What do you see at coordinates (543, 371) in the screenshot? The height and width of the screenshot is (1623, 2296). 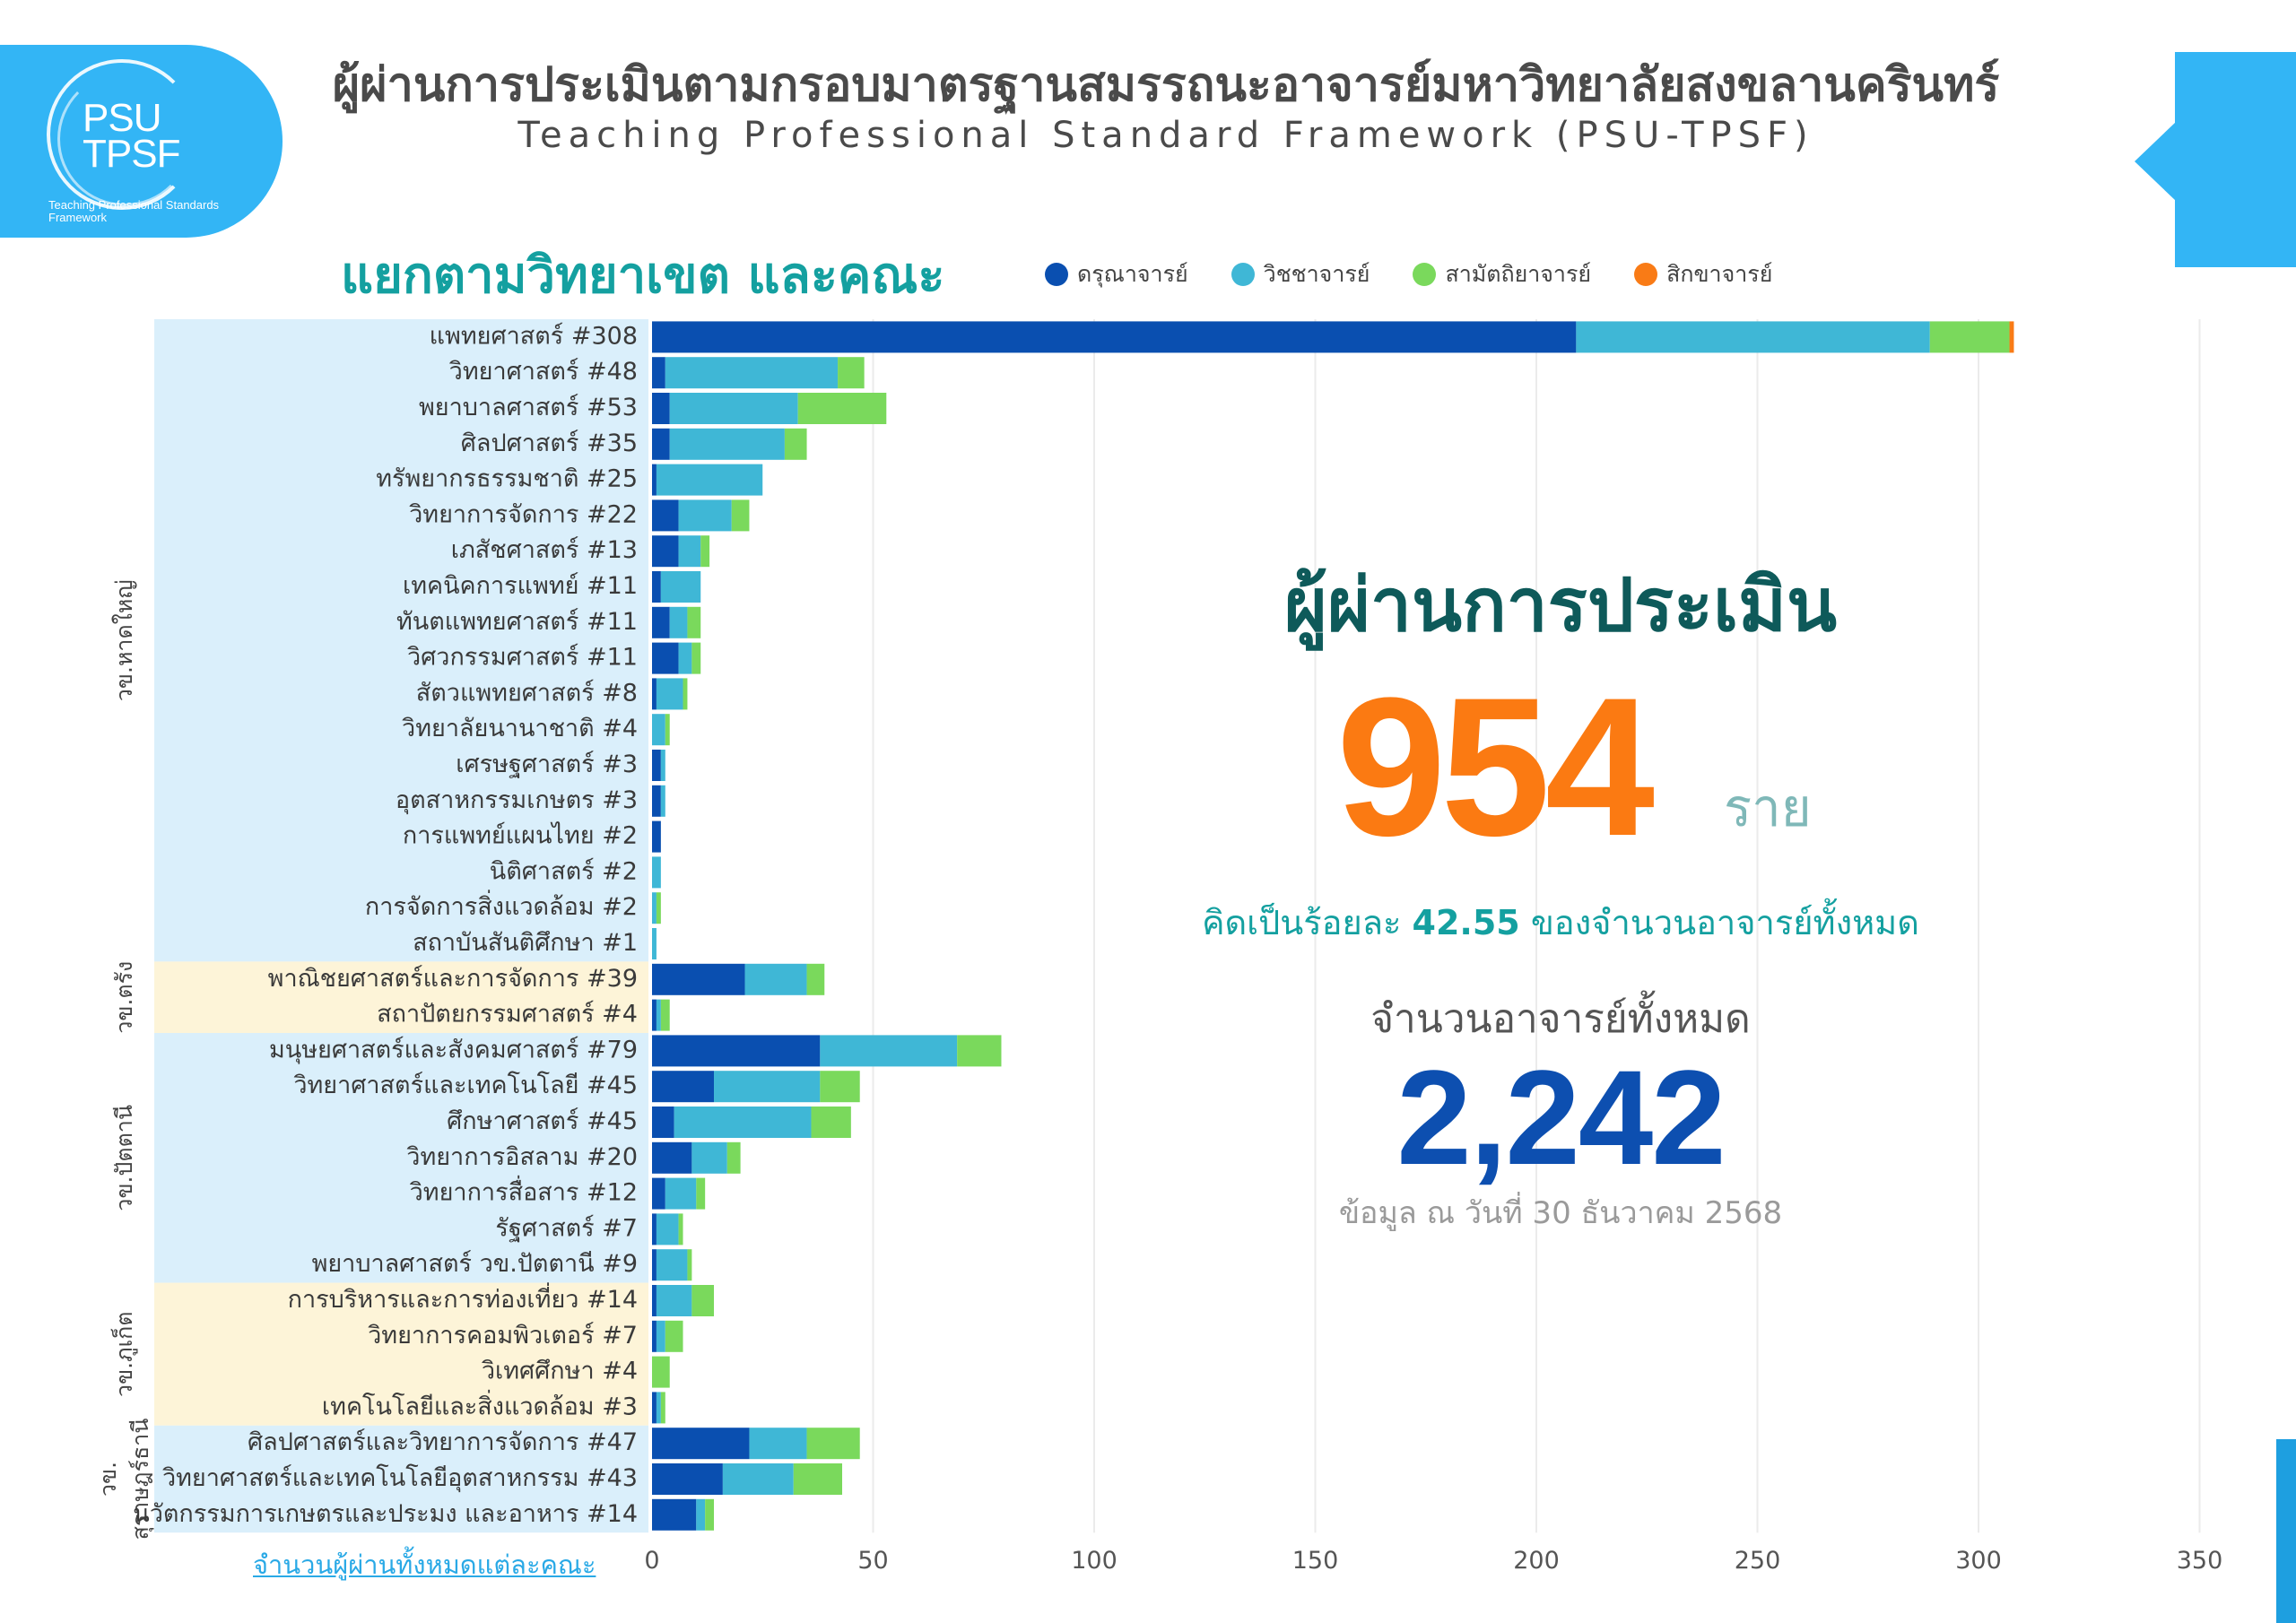 I see `faculty-label: วิทยาศาสตร์ #48` at bounding box center [543, 371].